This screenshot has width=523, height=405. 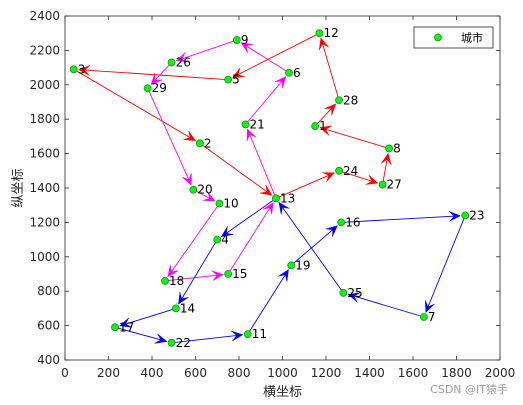 I want to click on city-label: 28, so click(x=350, y=100).